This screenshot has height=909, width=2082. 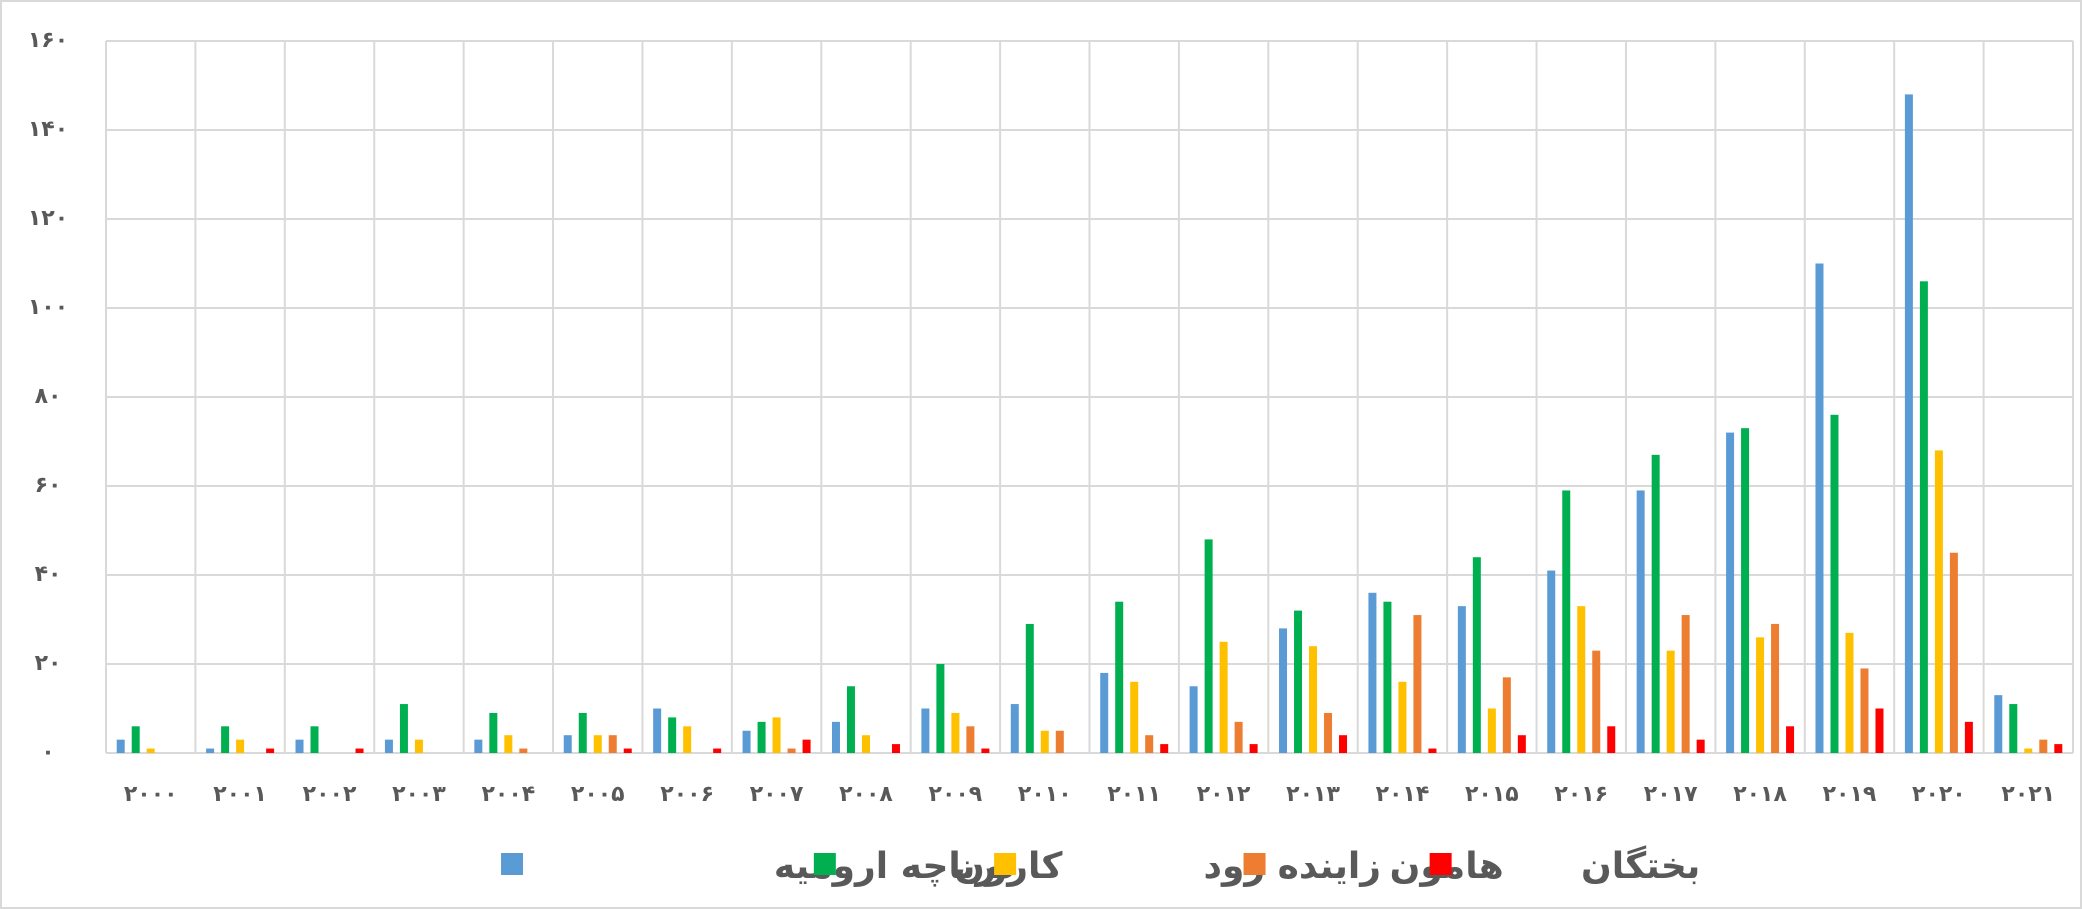 I want to click on x-tick-label: ۲۰۰۸, so click(x=866, y=794).